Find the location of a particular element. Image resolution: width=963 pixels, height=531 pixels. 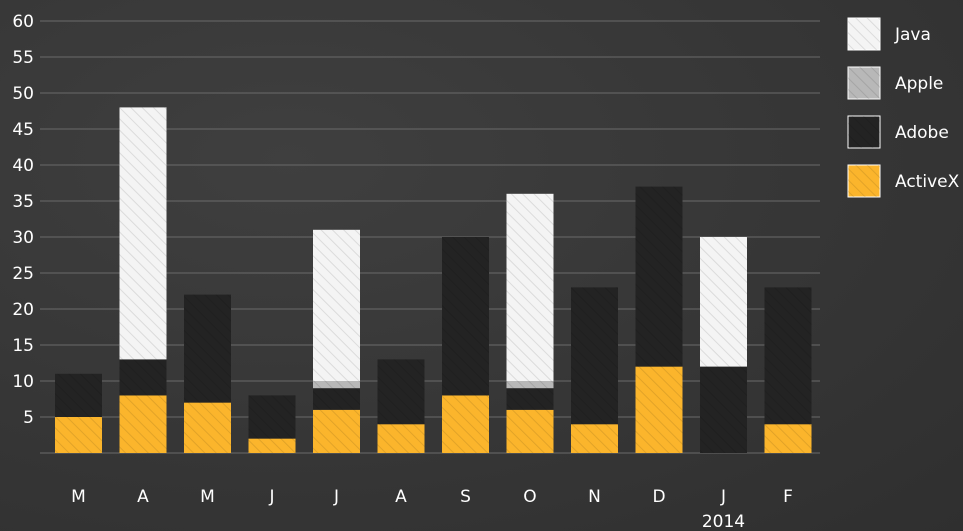

y-tick-label: 15 is located at coordinates (23, 346).